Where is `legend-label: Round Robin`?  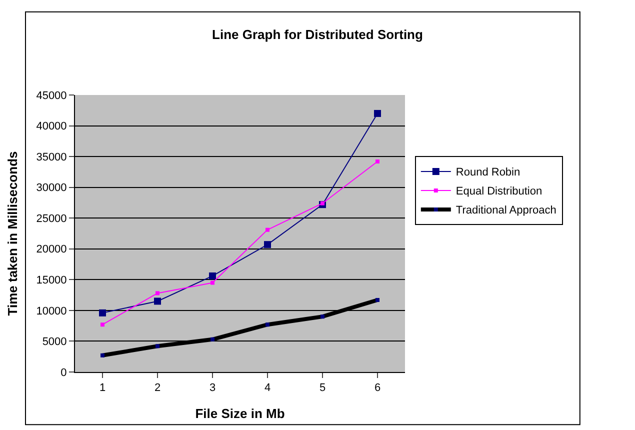
legend-label: Round Robin is located at coordinates (488, 172).